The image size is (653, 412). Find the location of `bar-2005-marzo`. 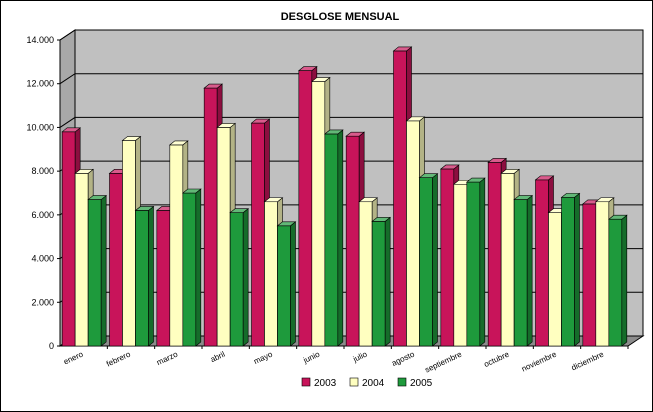

bar-2005-marzo is located at coordinates (191, 267).